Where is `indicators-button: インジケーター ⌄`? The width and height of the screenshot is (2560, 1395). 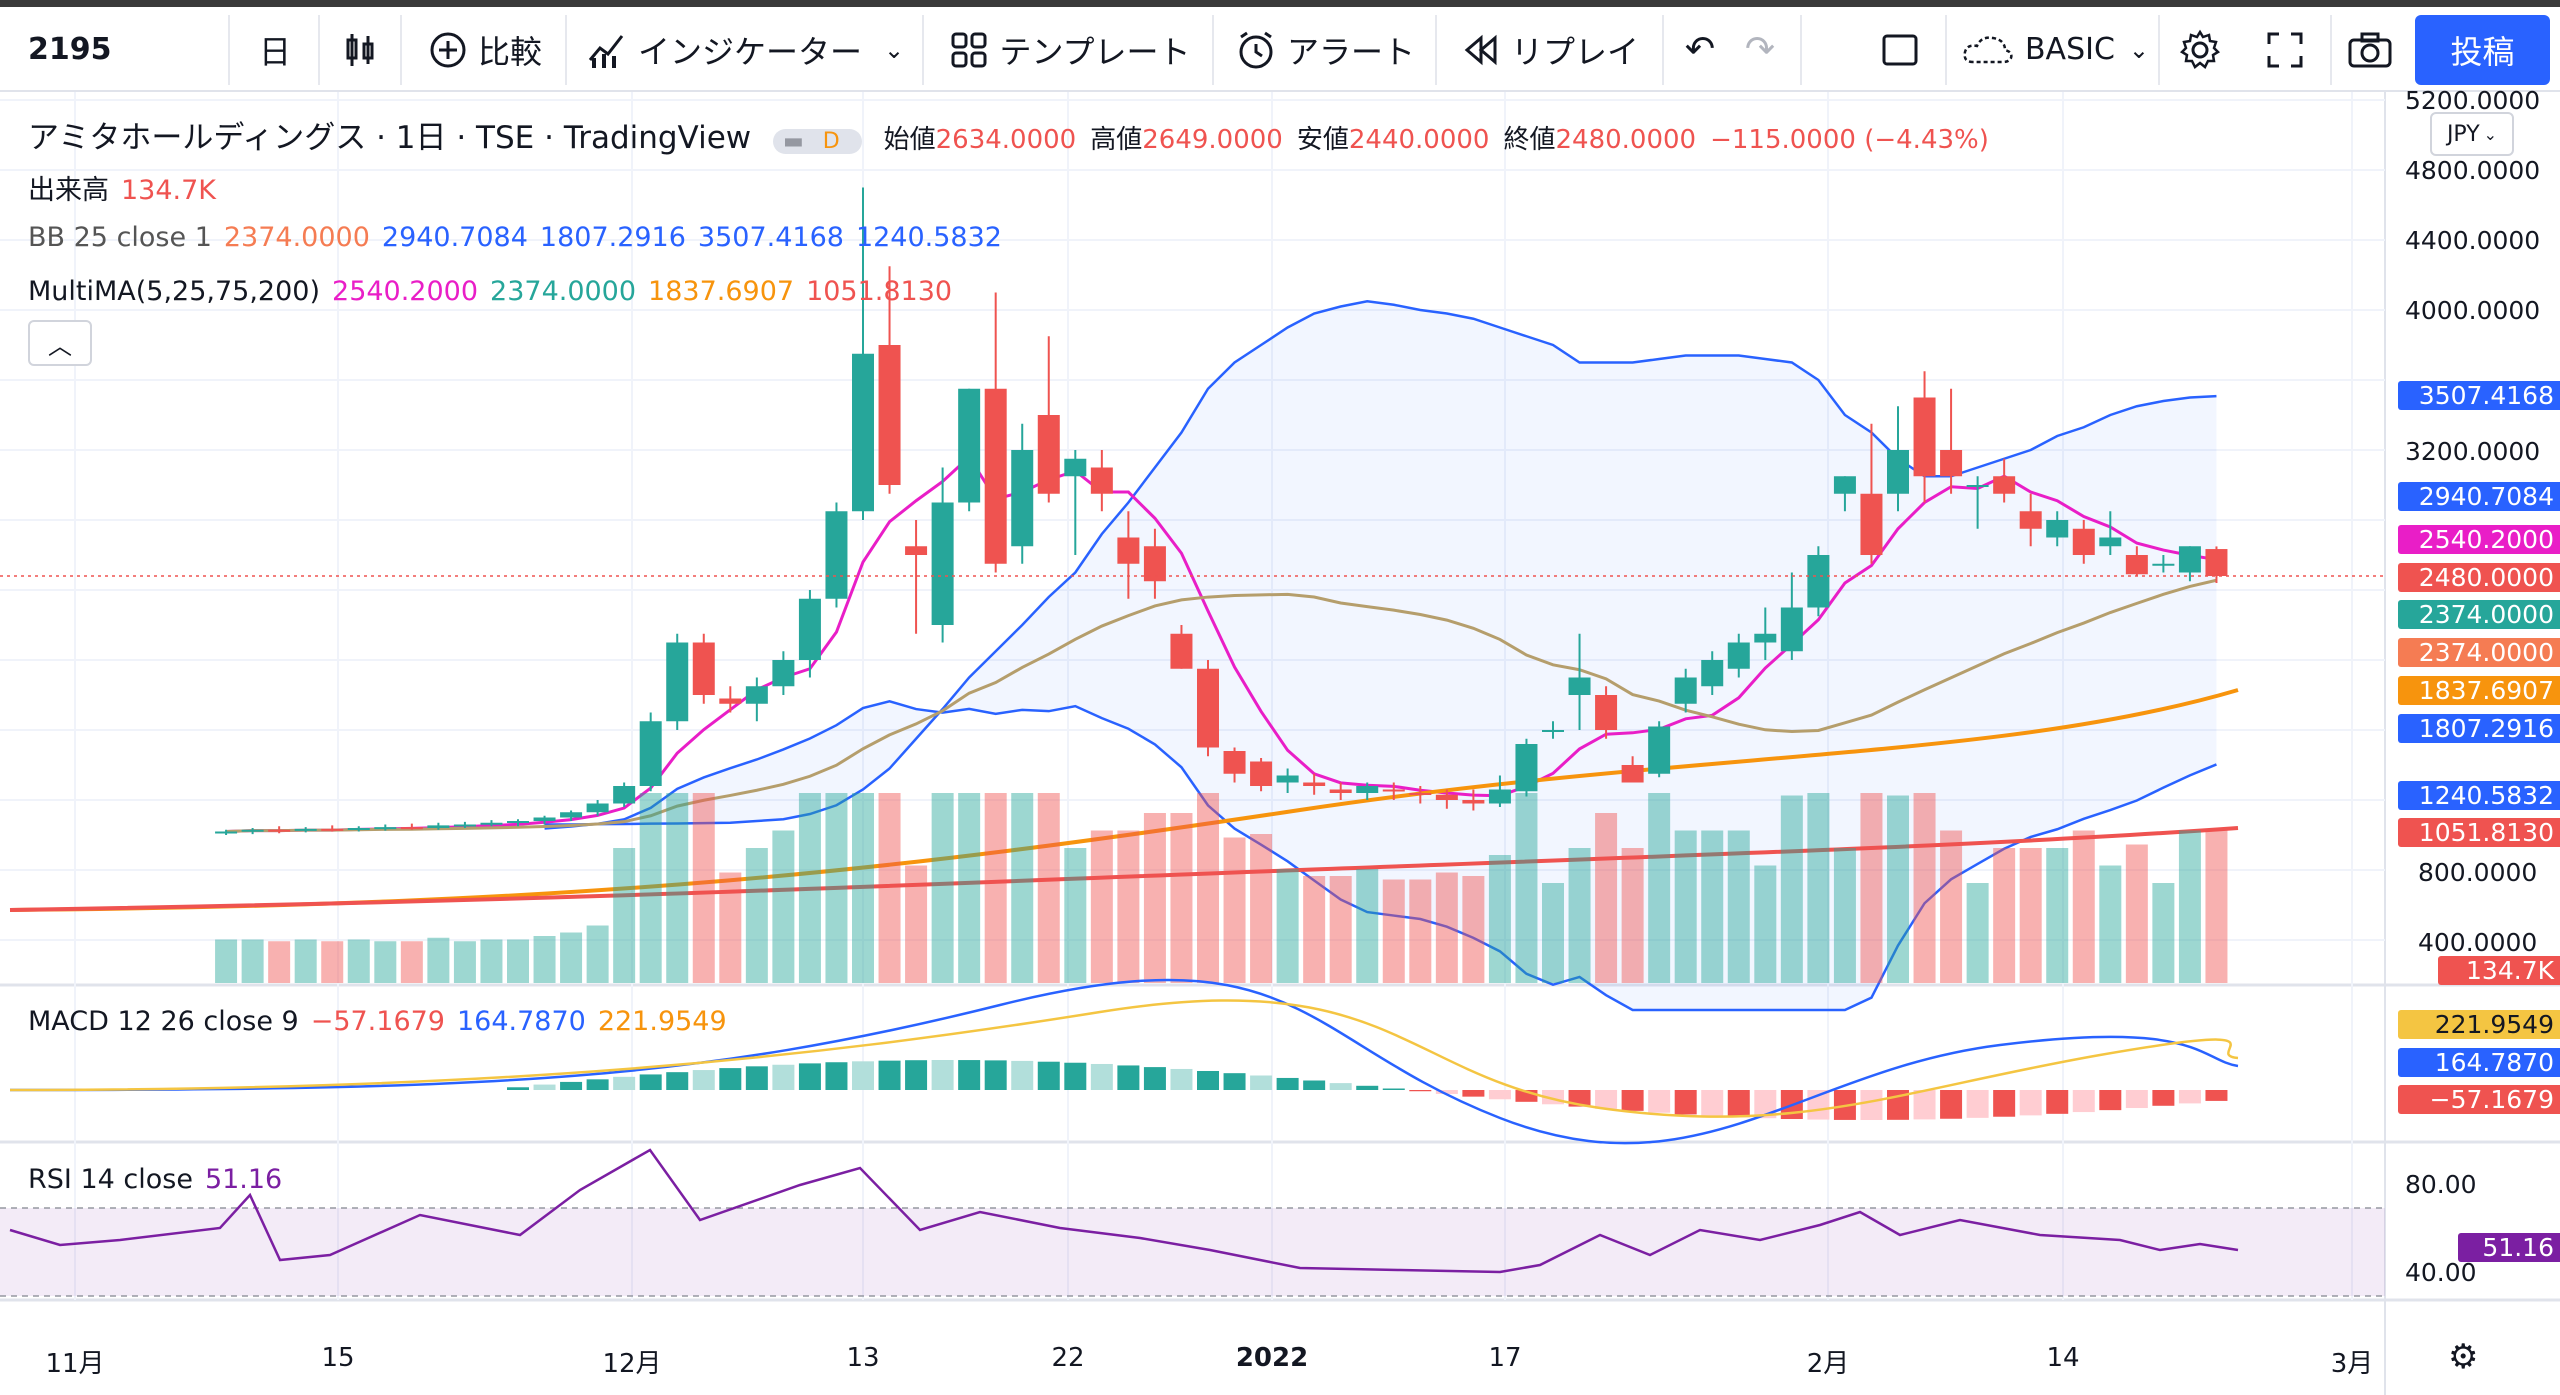
indicators-button: インジケーター ⌄ is located at coordinates (745, 49).